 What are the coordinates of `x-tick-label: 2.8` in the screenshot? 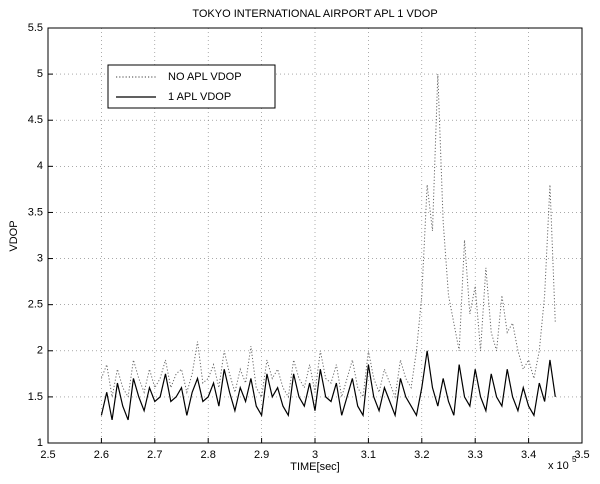 It's located at (208, 455).